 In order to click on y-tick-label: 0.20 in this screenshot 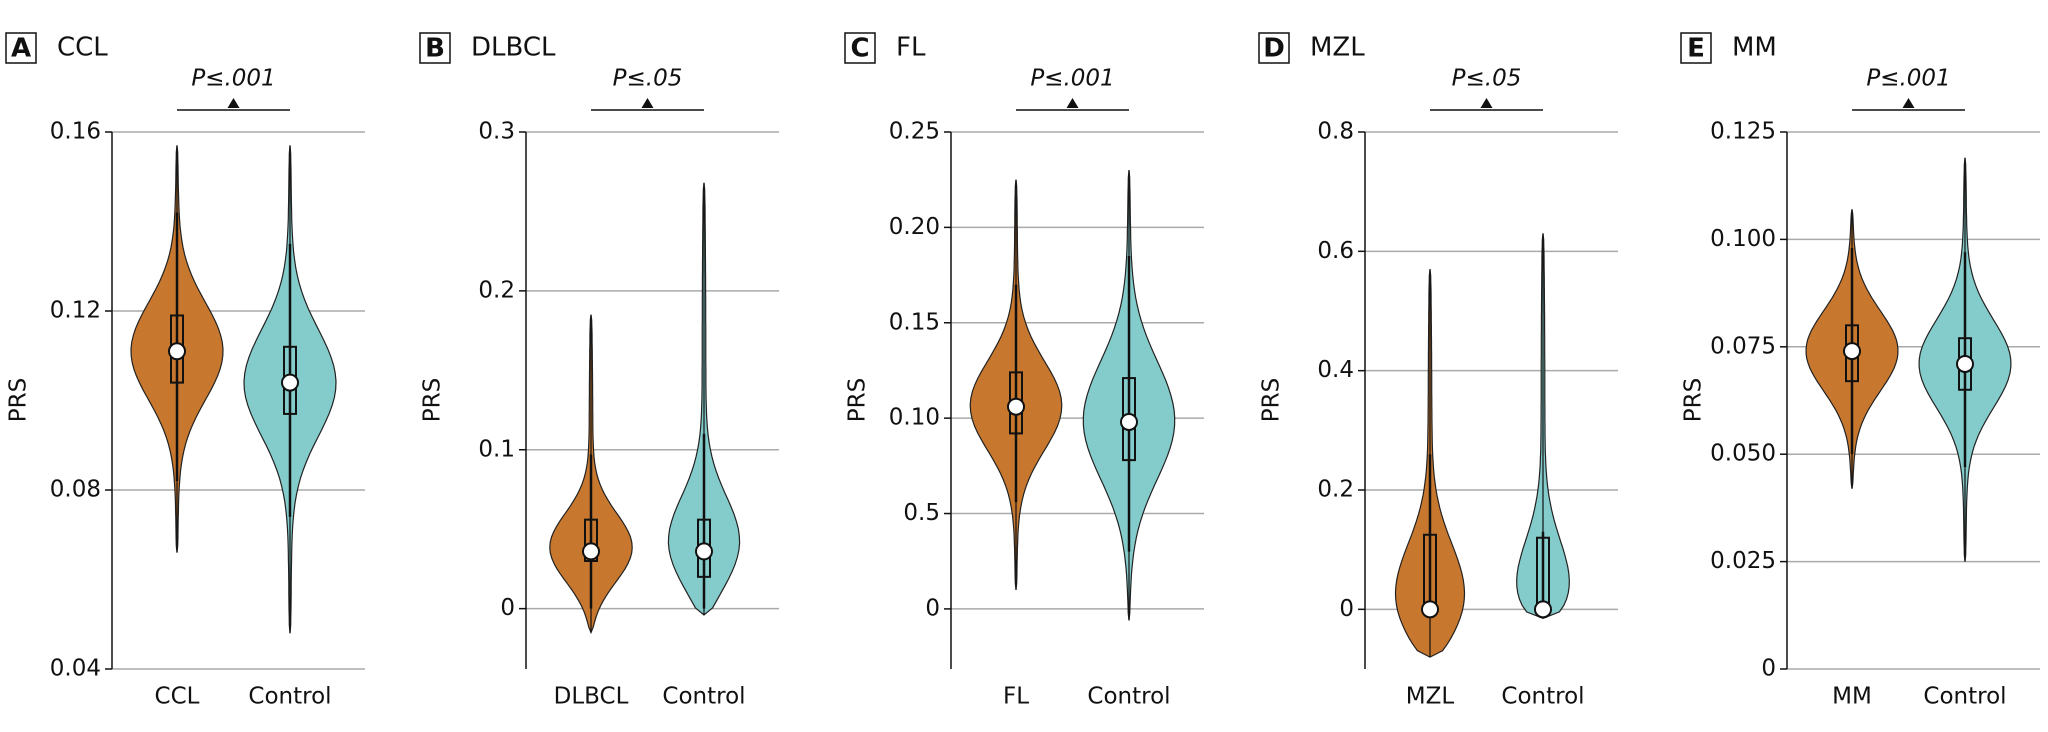, I will do `click(914, 227)`.